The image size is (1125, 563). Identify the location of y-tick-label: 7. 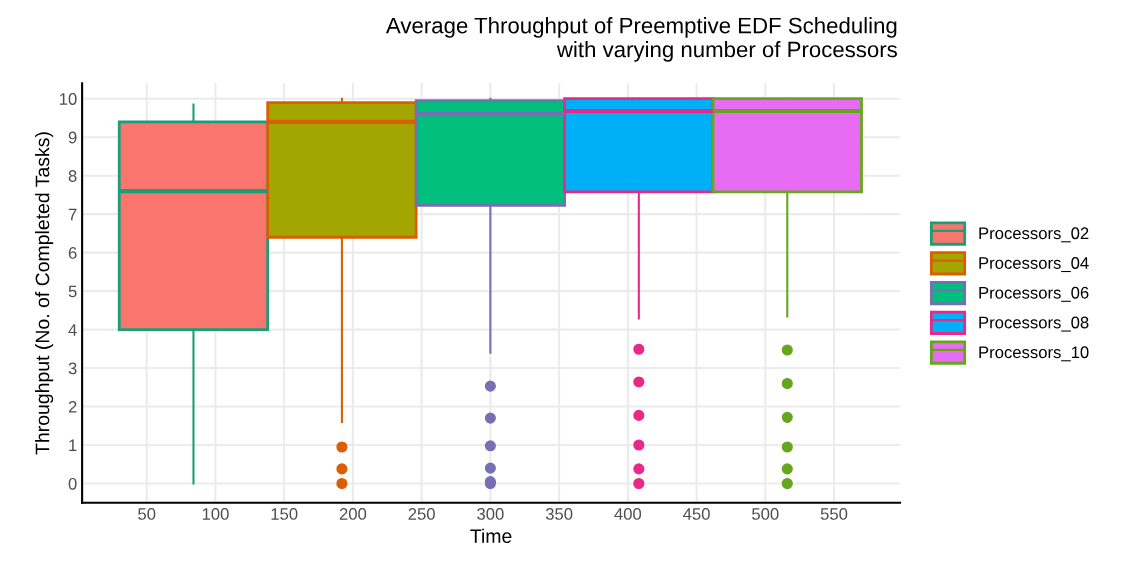
(72, 214).